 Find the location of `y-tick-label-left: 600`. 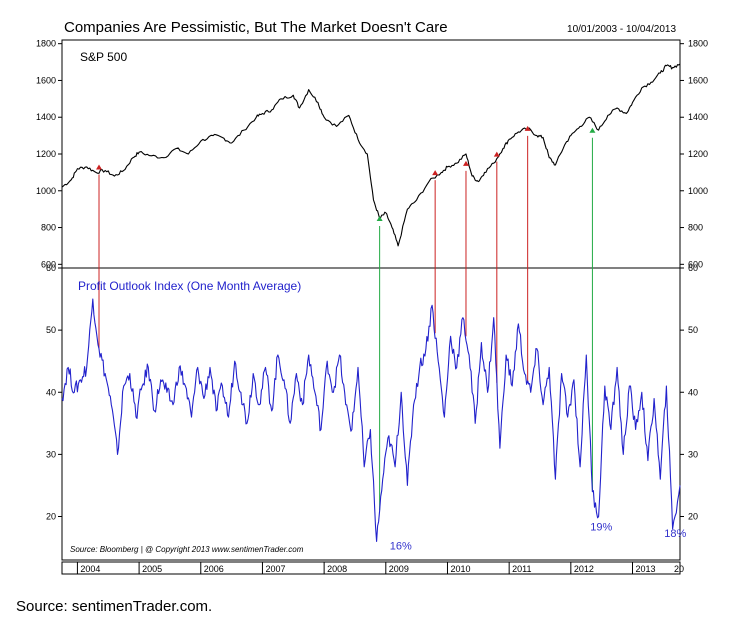

y-tick-label-left: 600 is located at coordinates (48, 264).